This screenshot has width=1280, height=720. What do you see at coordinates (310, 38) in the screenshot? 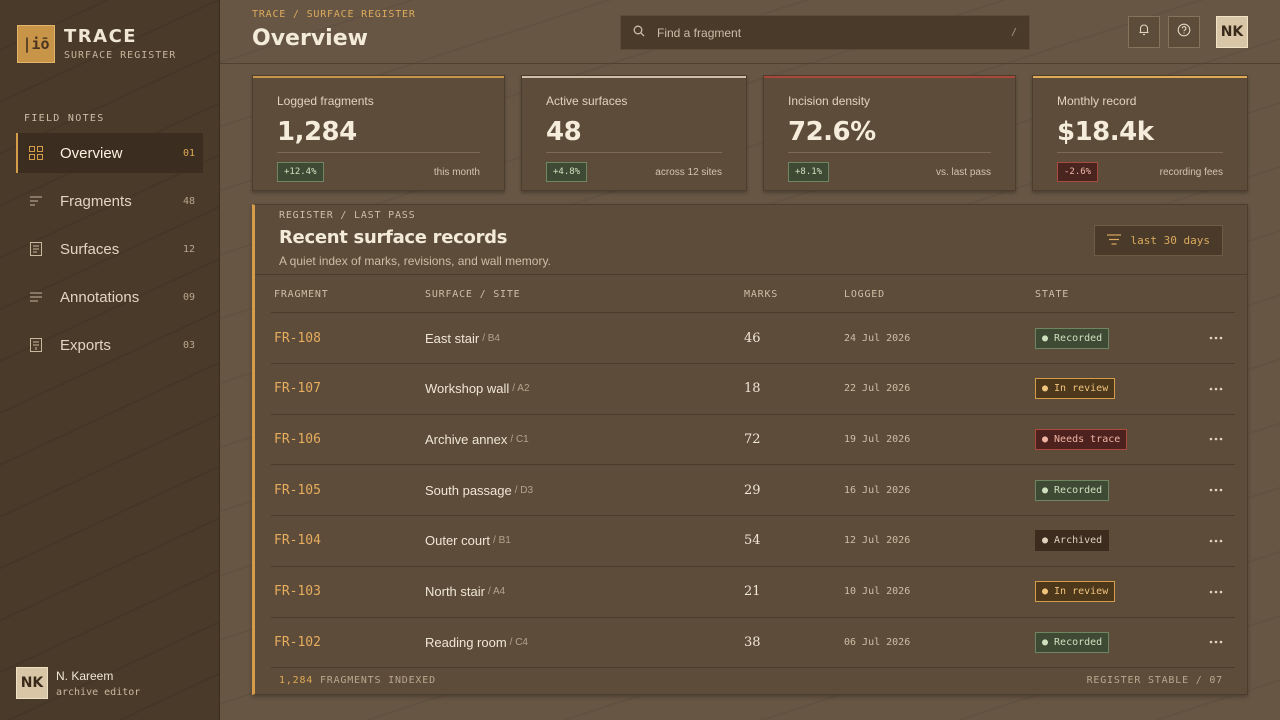
I see `page-title: Overview` at bounding box center [310, 38].